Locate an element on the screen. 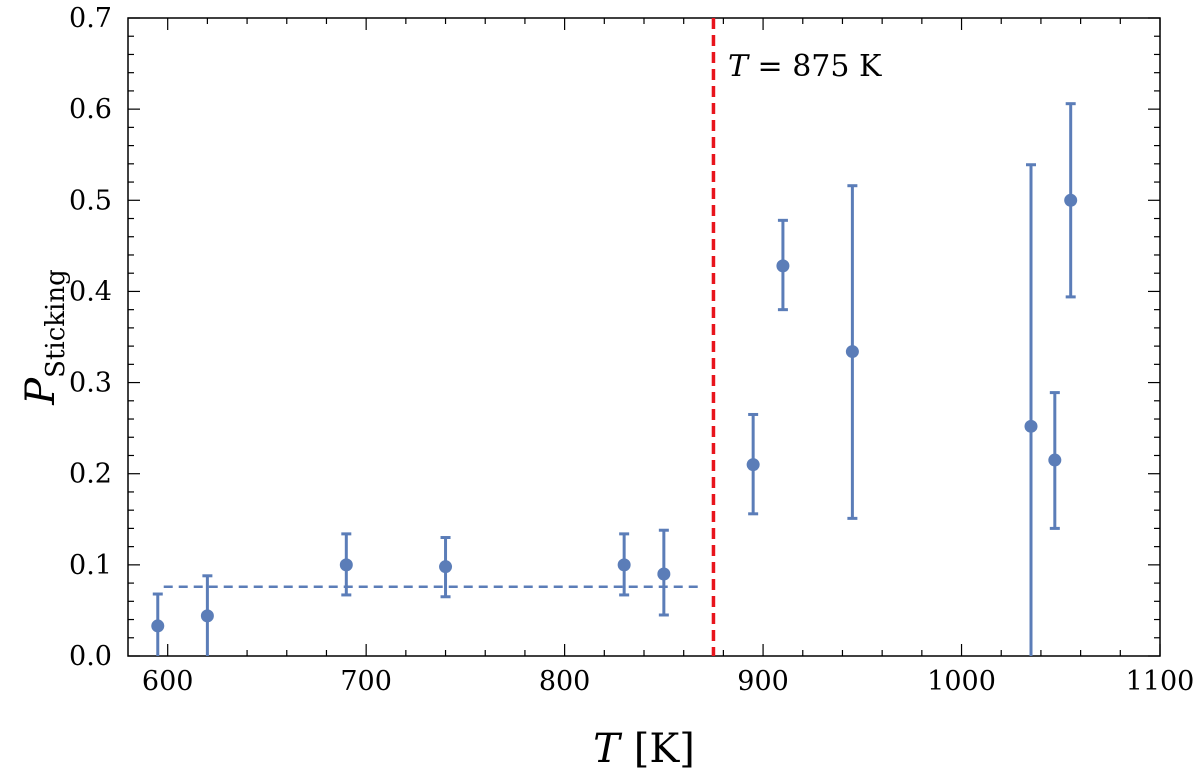 Image resolution: width=1200 pixels, height=780 pixels. y-tick-label: 0.6 is located at coordinates (90, 109).